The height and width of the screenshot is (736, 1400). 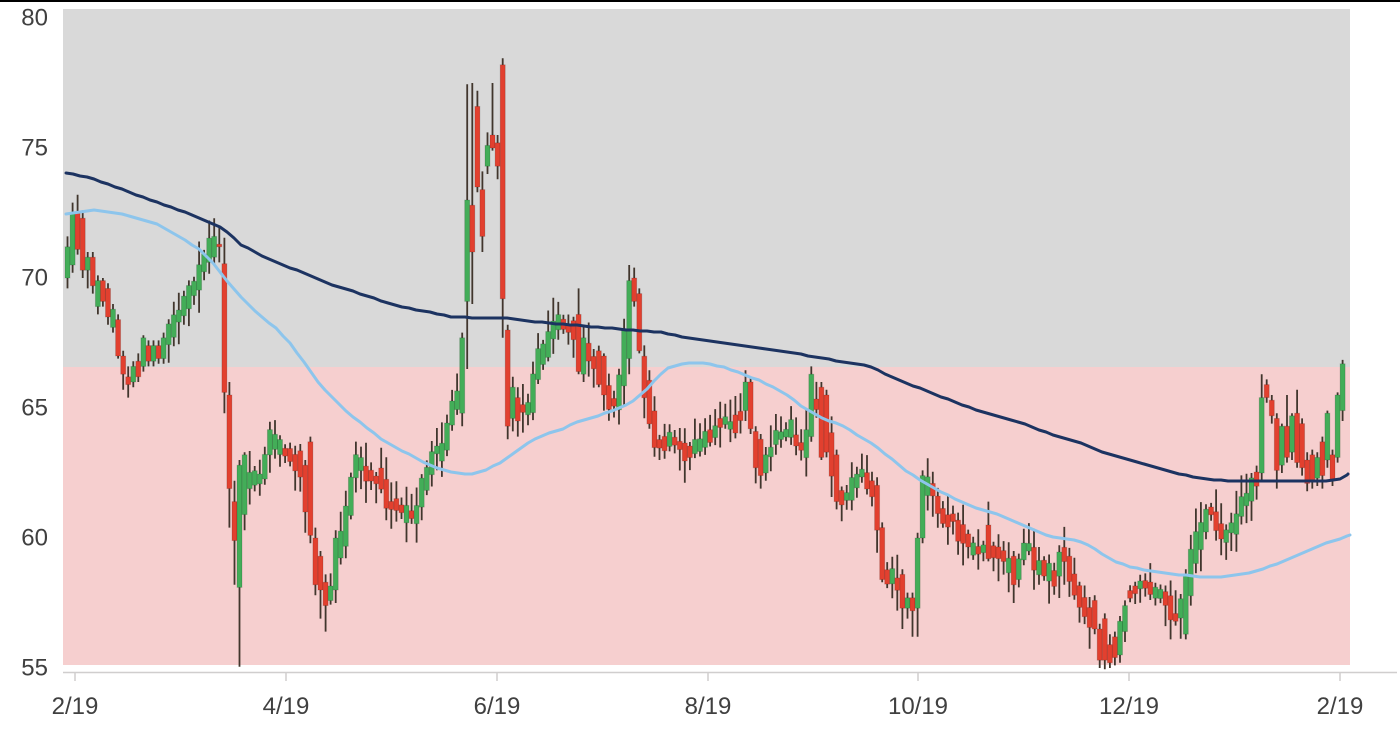 What do you see at coordinates (34, 408) in the screenshot?
I see `svg-text: 65` at bounding box center [34, 408].